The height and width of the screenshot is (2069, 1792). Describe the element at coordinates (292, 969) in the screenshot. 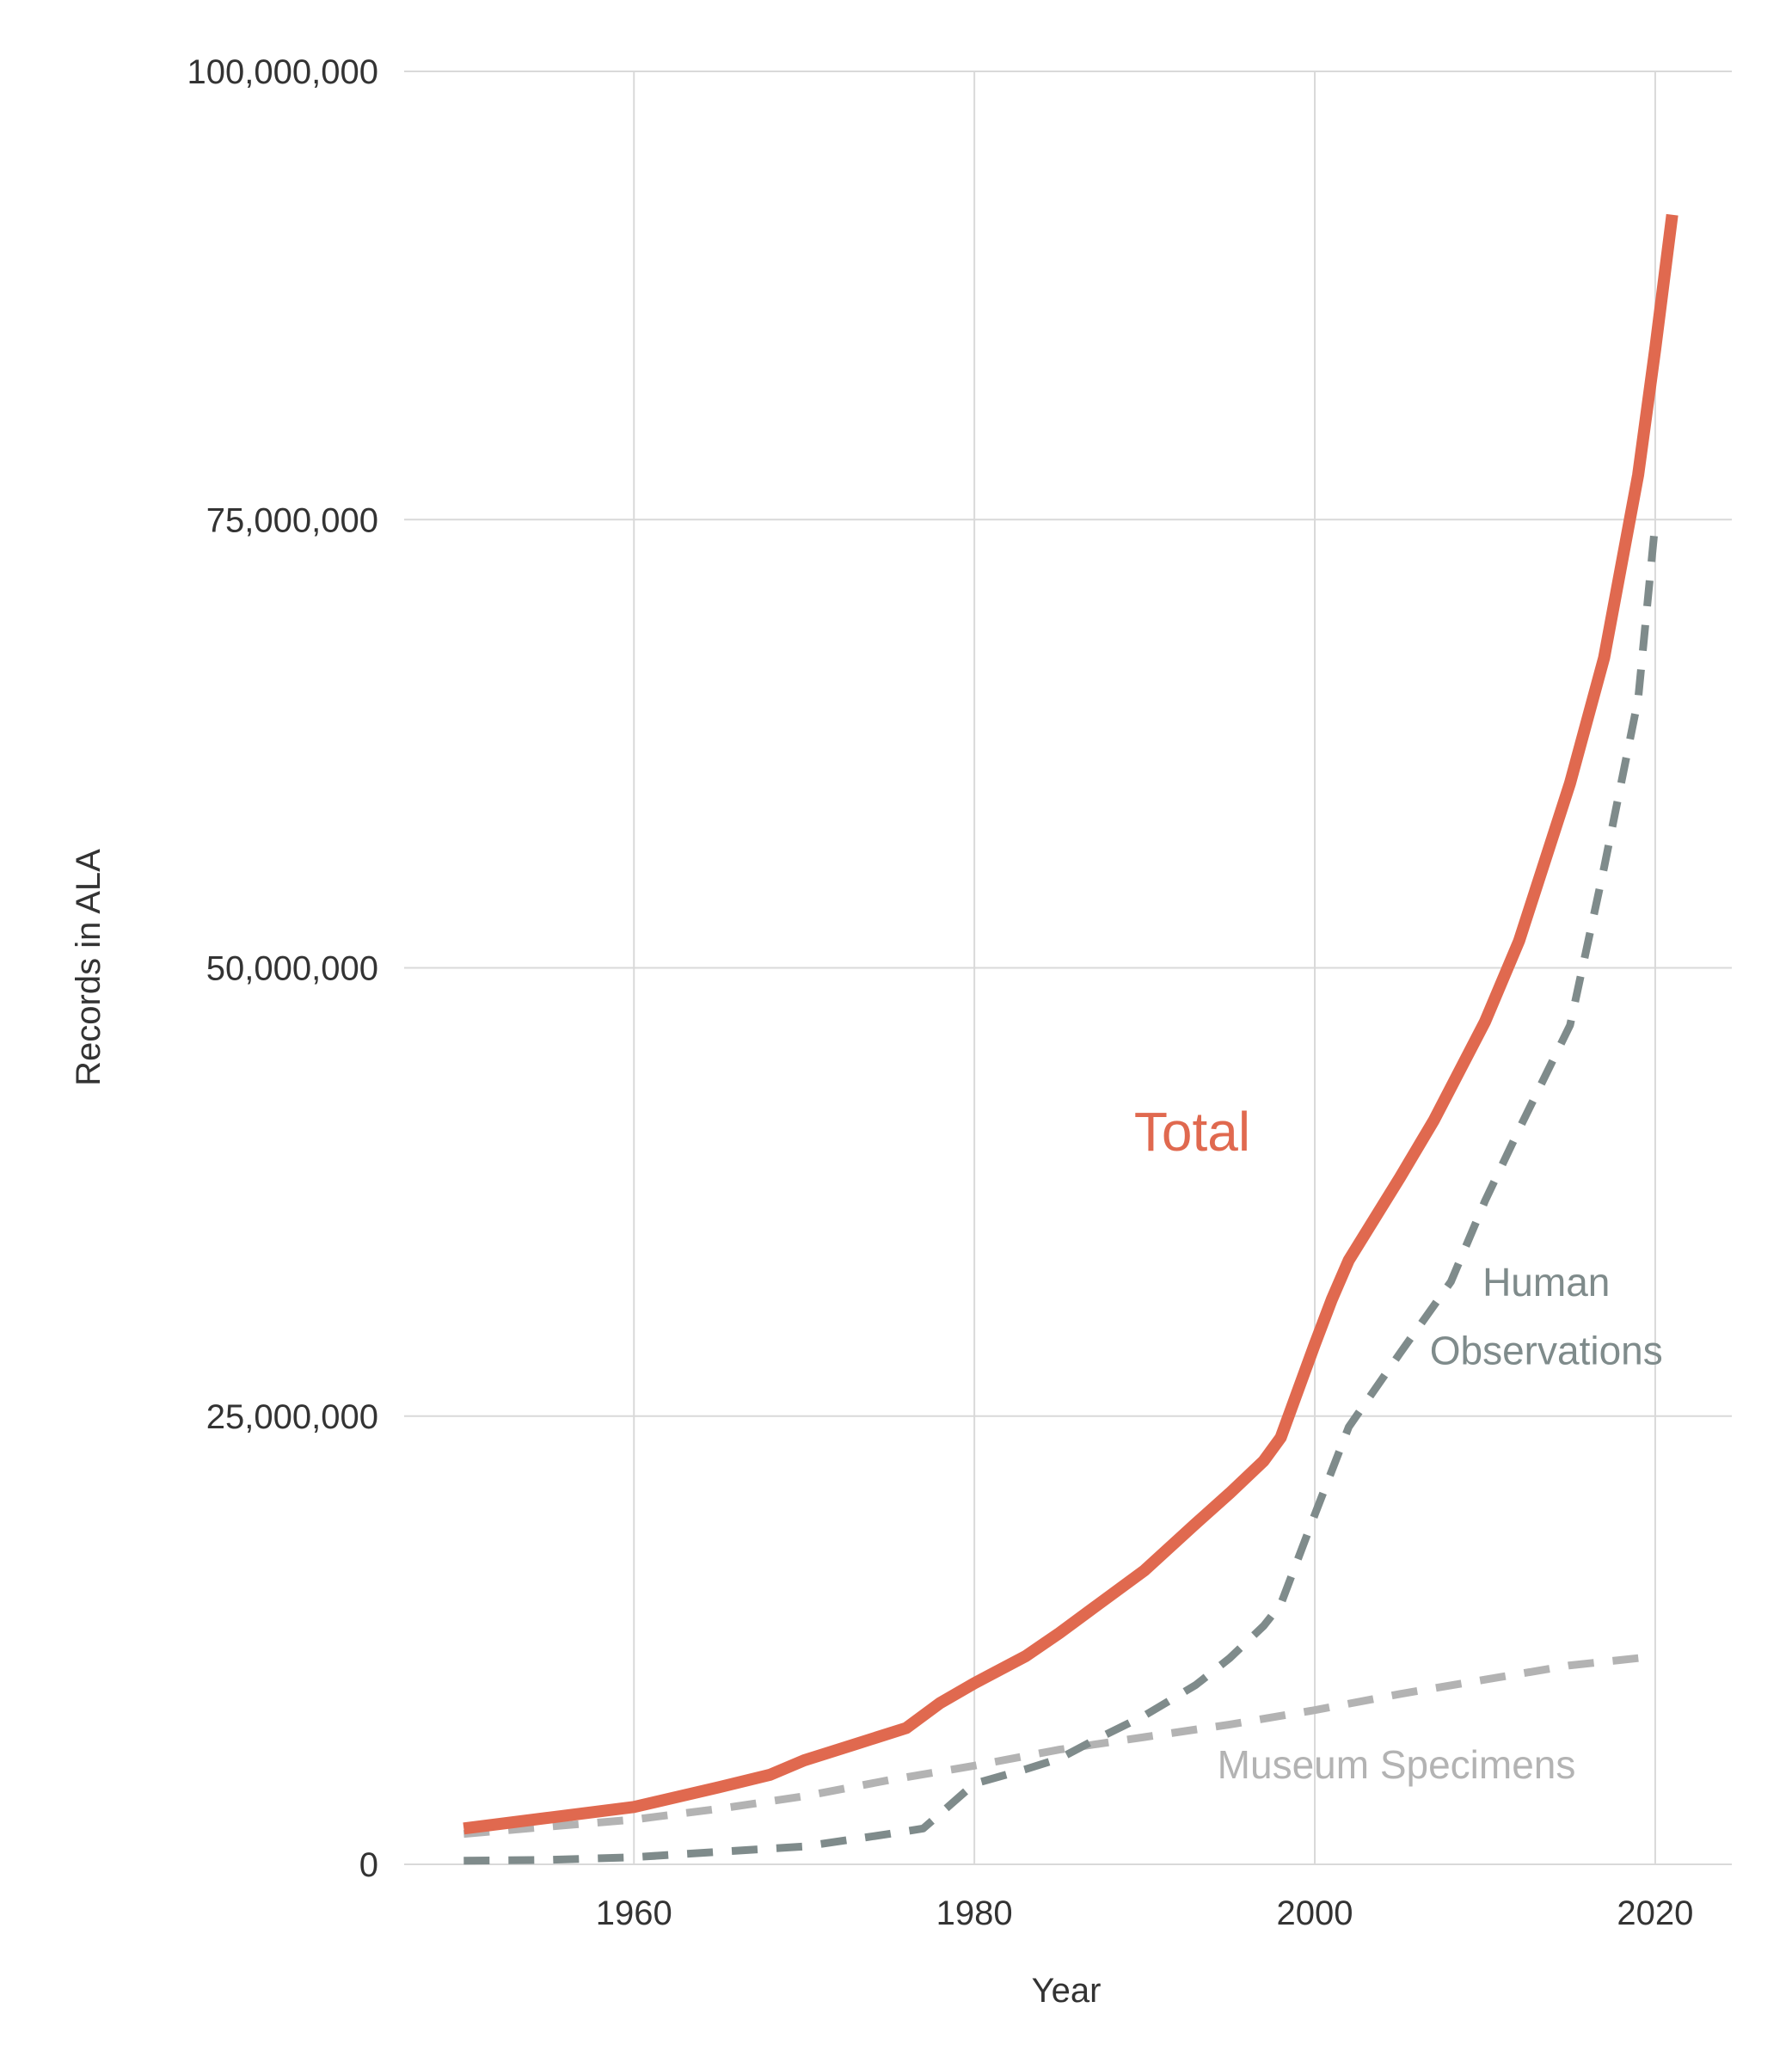

I see `y-tick-label: 50,000,000` at that location.